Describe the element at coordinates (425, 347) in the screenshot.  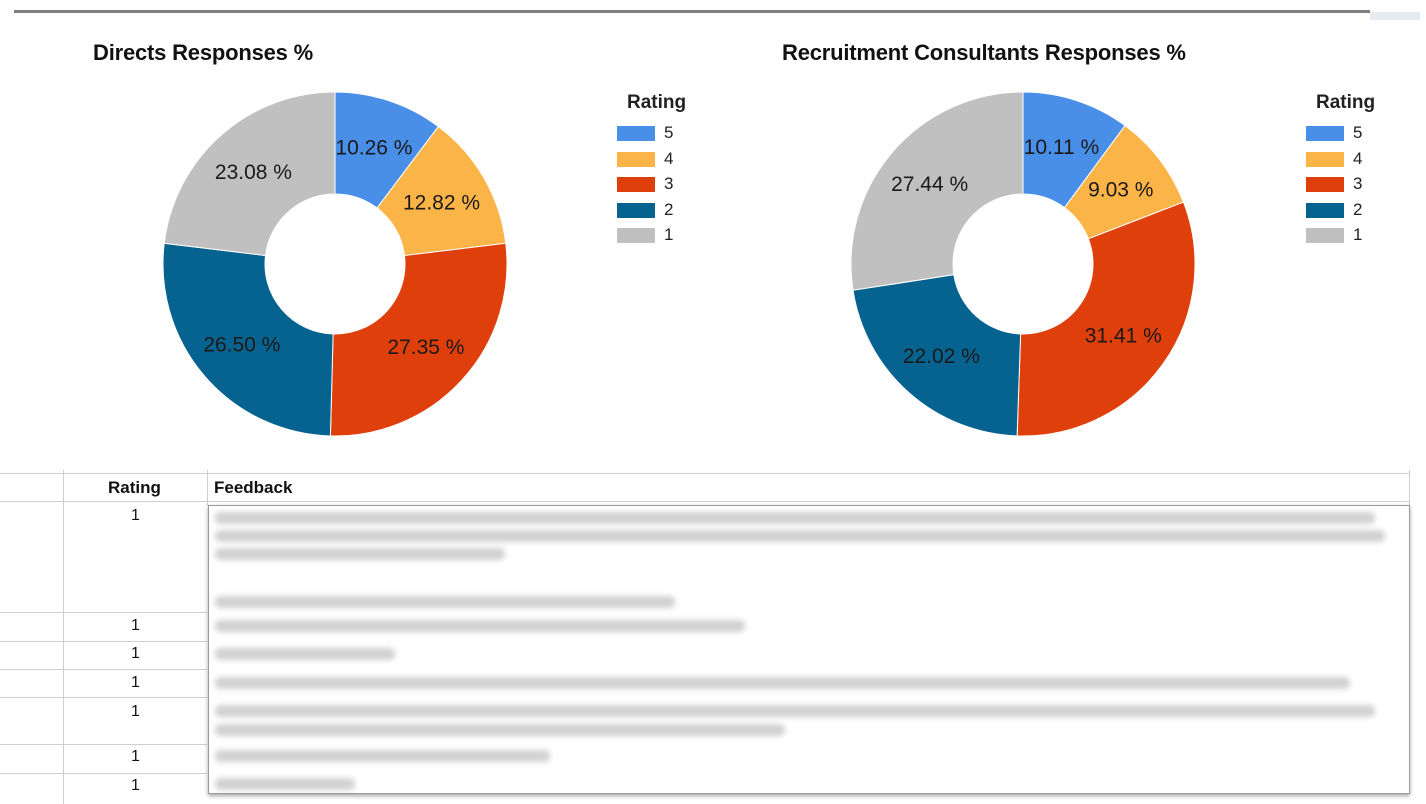
I see `slice-label: 27.35 %` at that location.